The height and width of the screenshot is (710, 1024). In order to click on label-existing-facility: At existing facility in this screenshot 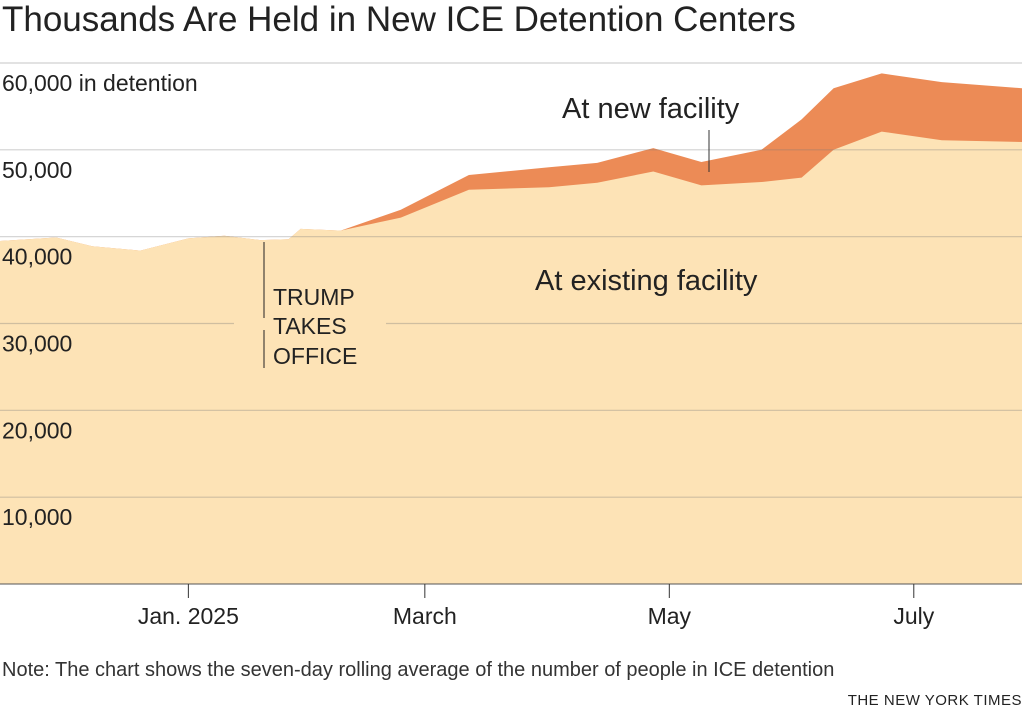, I will do `click(646, 281)`.